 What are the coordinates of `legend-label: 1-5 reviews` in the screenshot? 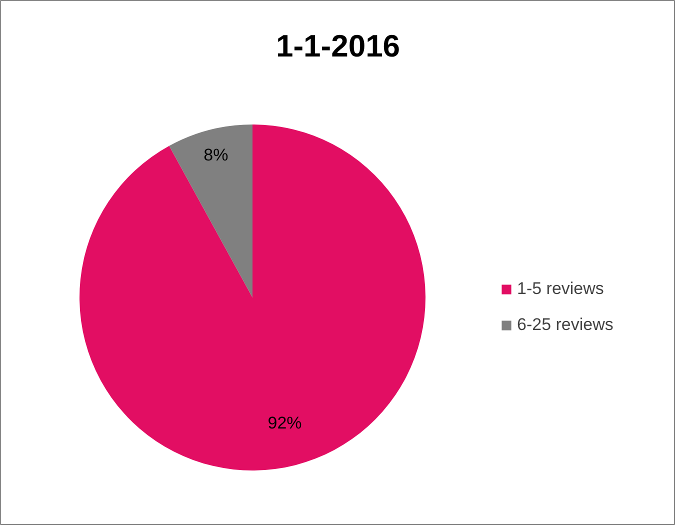 It's located at (560, 289).